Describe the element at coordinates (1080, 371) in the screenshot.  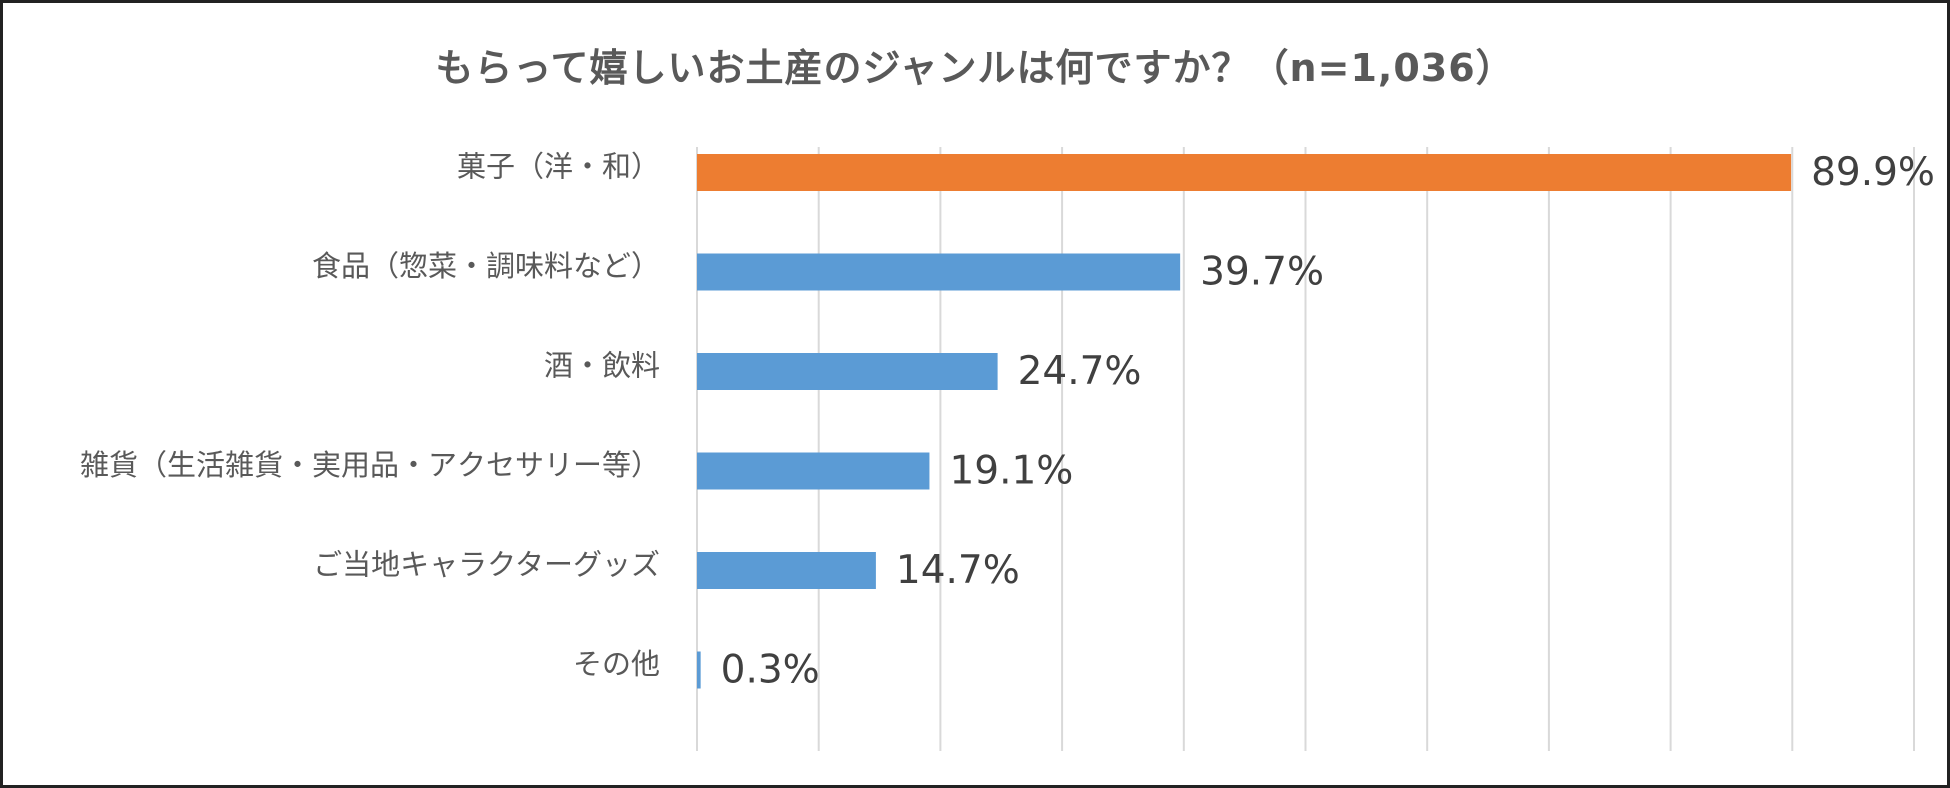
I see `value-label: 24.7%` at that location.